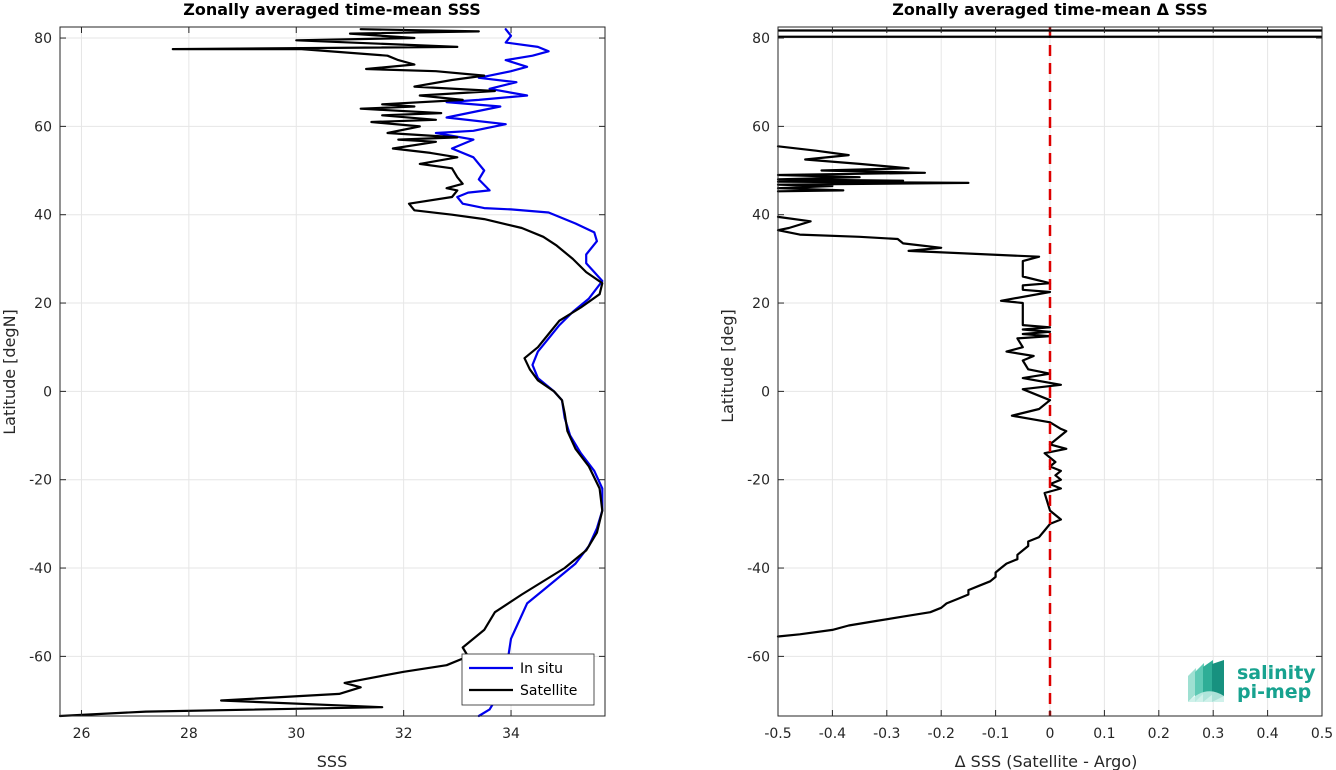 This screenshot has width=1336, height=770. What do you see at coordinates (761, 216) in the screenshot?
I see `delta-sss-y-tick-label: 40` at bounding box center [761, 216].